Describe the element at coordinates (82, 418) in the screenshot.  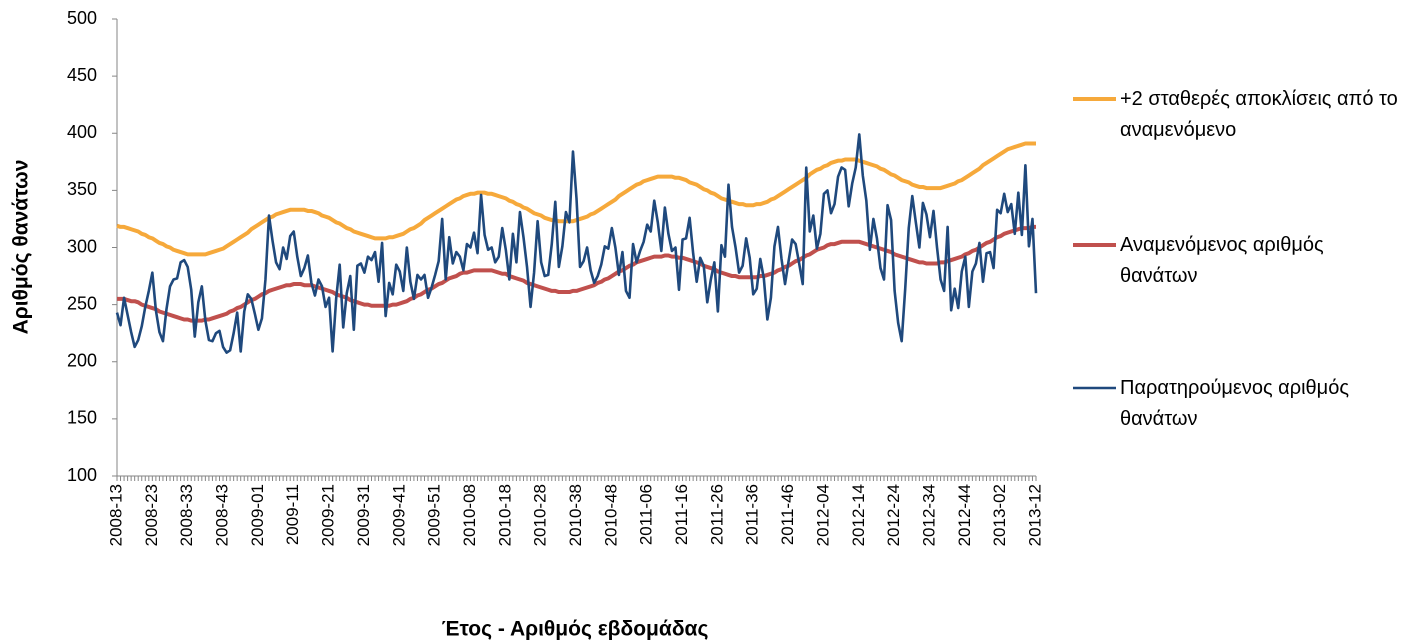
I see `y-tick-label: 150` at that location.